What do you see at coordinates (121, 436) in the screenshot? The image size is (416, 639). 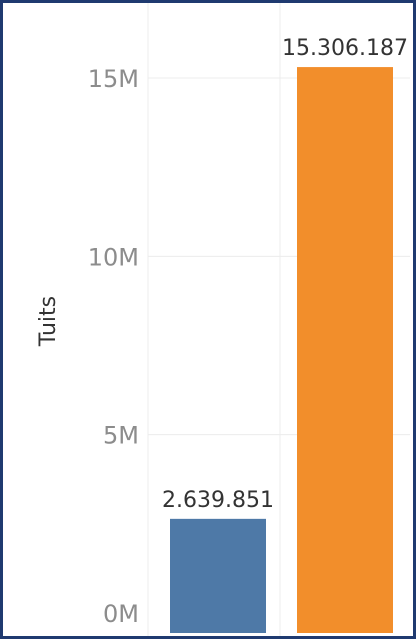 I see `y-tick-label: 5M` at bounding box center [121, 436].